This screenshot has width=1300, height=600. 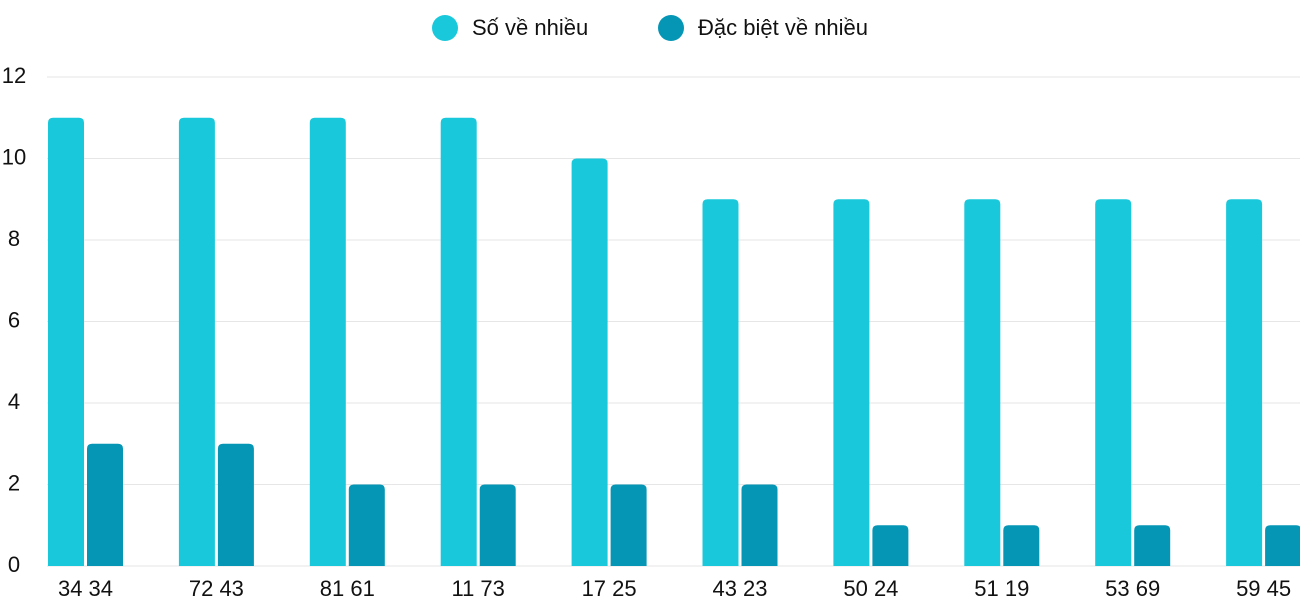 What do you see at coordinates (739, 588) in the screenshot?
I see `x-tick-label: 43 23` at bounding box center [739, 588].